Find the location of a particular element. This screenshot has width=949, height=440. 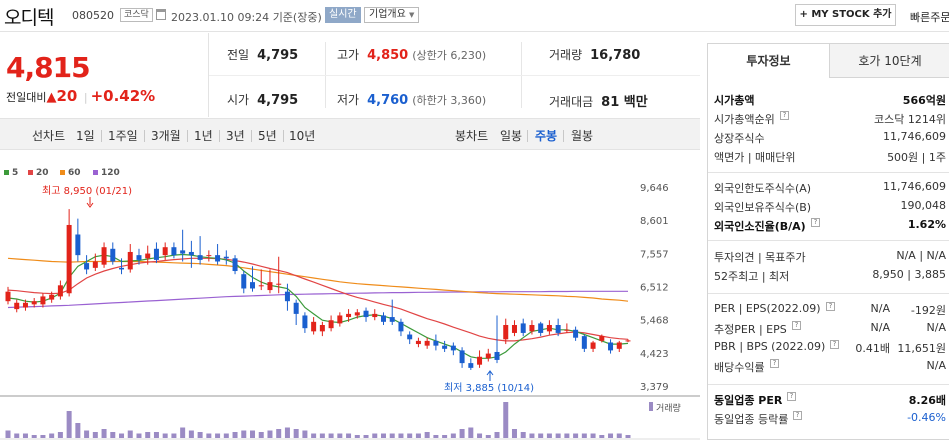

divider is located at coordinates (828, 172).